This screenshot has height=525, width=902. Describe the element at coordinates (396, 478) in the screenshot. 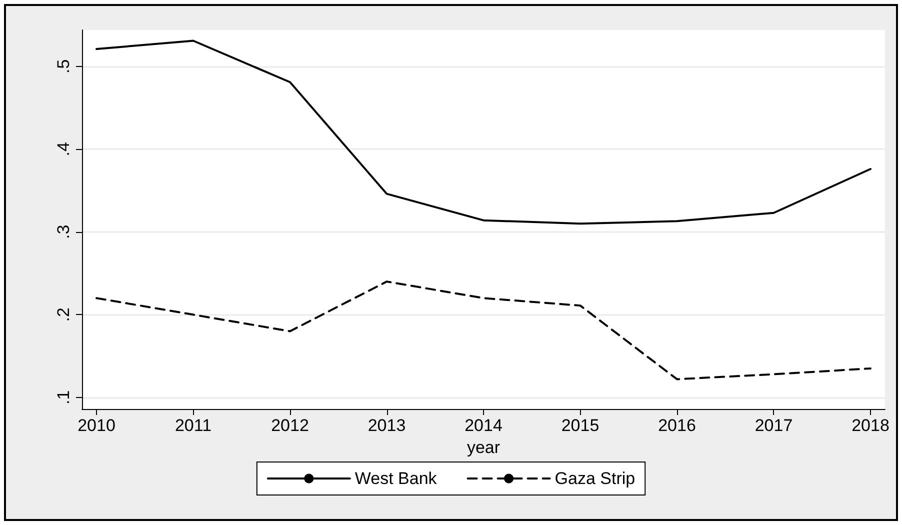

I see `legend-label: West Bank` at that location.